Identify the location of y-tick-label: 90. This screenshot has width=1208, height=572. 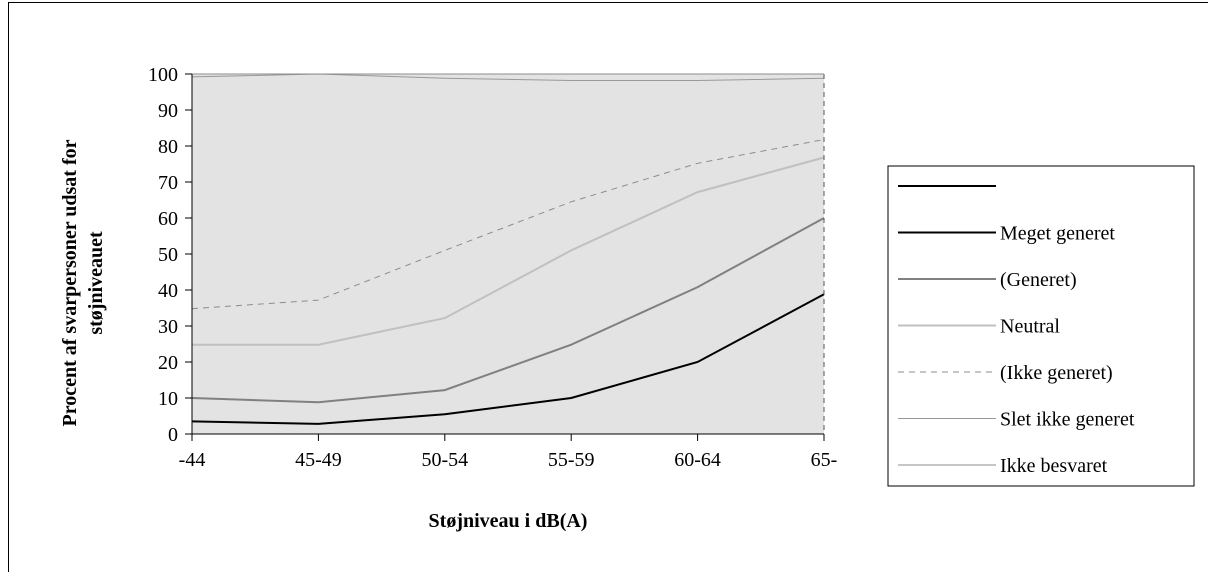
(168, 111).